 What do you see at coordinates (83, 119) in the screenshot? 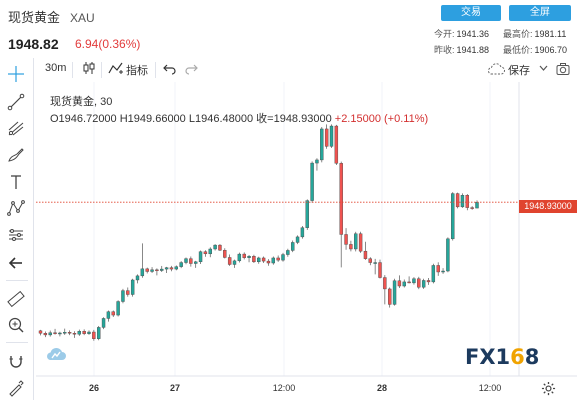
I see `legend-open: O1946.72000` at bounding box center [83, 119].